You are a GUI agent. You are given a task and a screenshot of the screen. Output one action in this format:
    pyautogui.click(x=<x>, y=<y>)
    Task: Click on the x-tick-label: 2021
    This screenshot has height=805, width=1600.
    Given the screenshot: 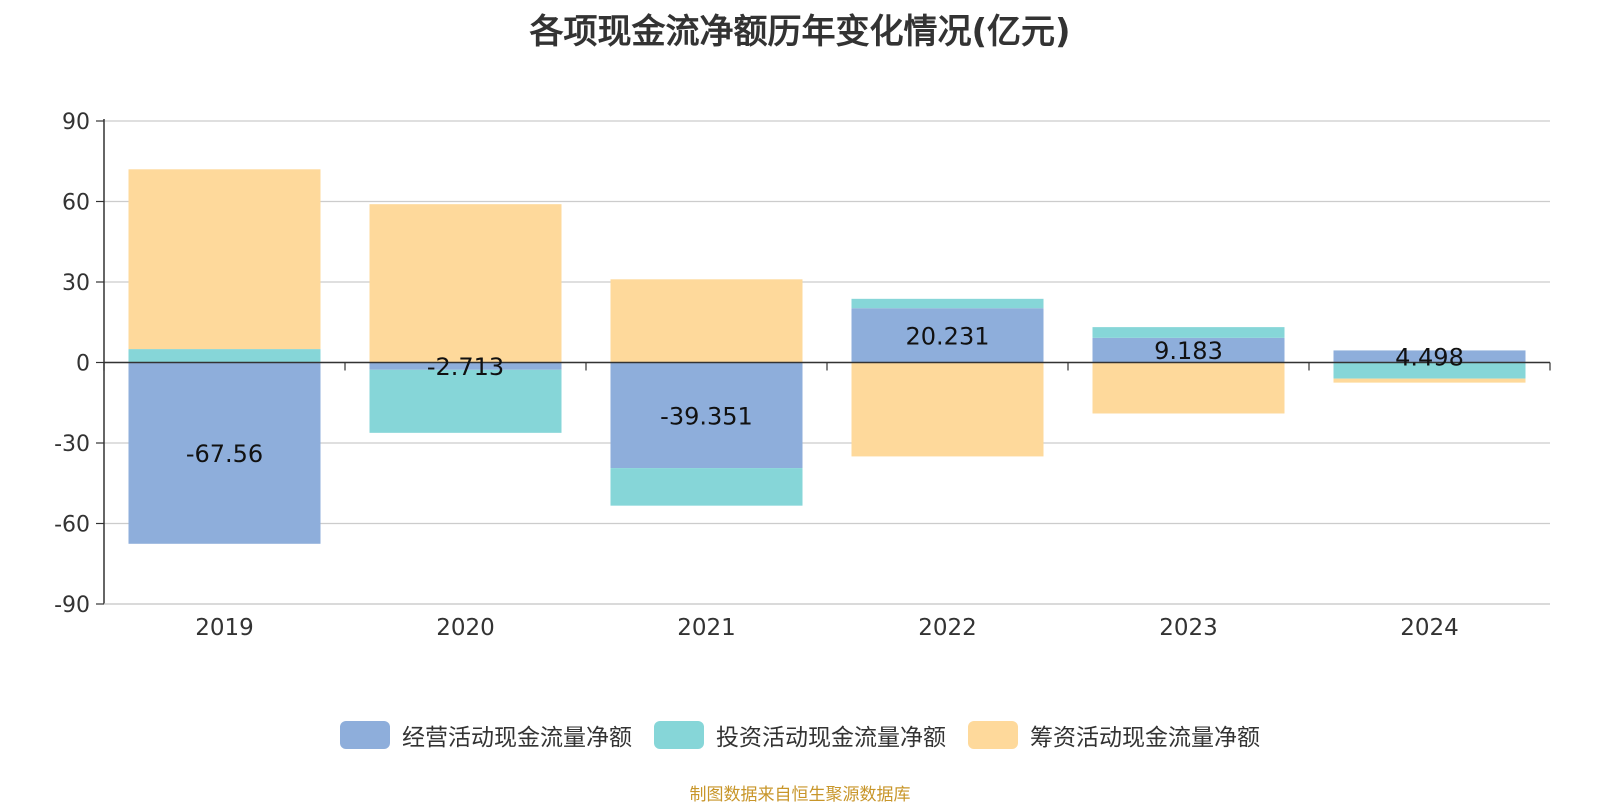 What is the action you would take?
    pyautogui.click(x=706, y=628)
    